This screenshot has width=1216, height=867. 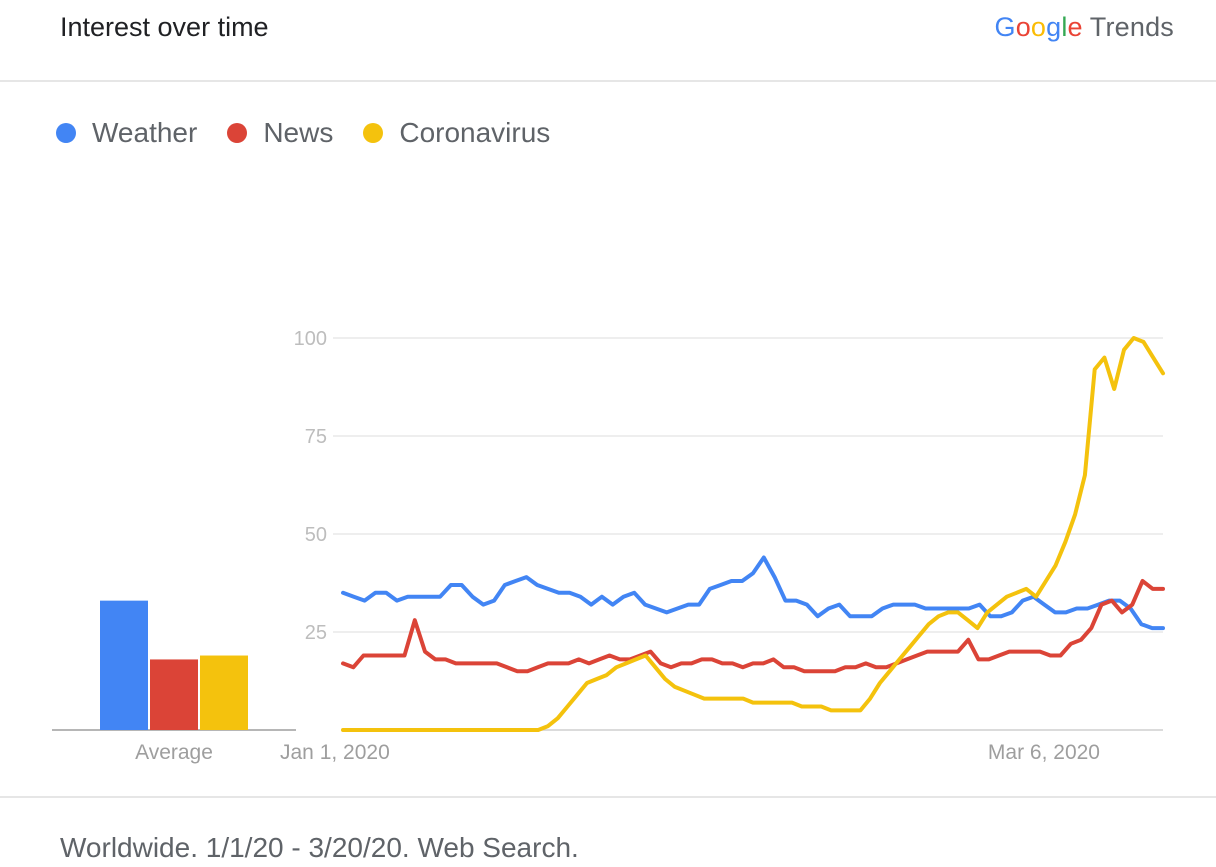 I want to click on series-line-weather, so click(x=753, y=593).